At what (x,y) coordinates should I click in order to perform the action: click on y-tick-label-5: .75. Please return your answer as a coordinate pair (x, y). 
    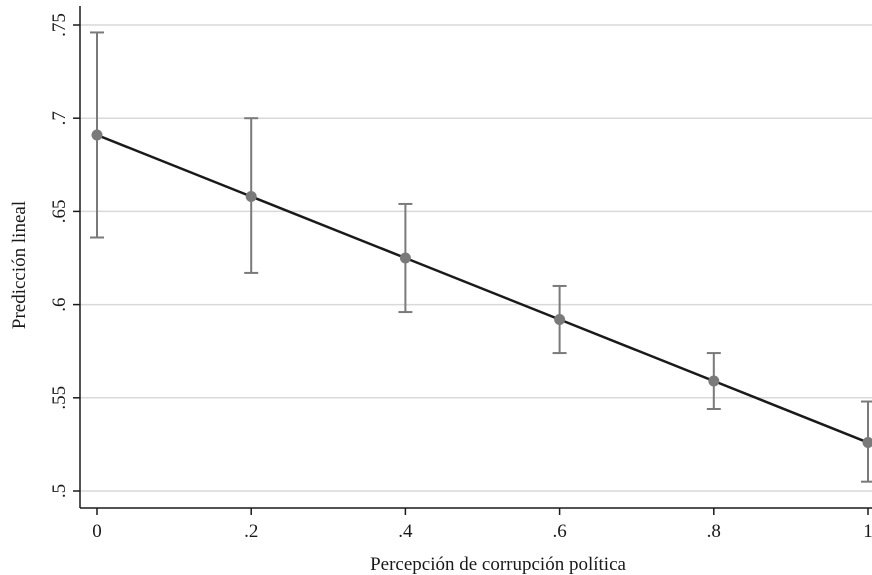
    Looking at the image, I should click on (59, 25).